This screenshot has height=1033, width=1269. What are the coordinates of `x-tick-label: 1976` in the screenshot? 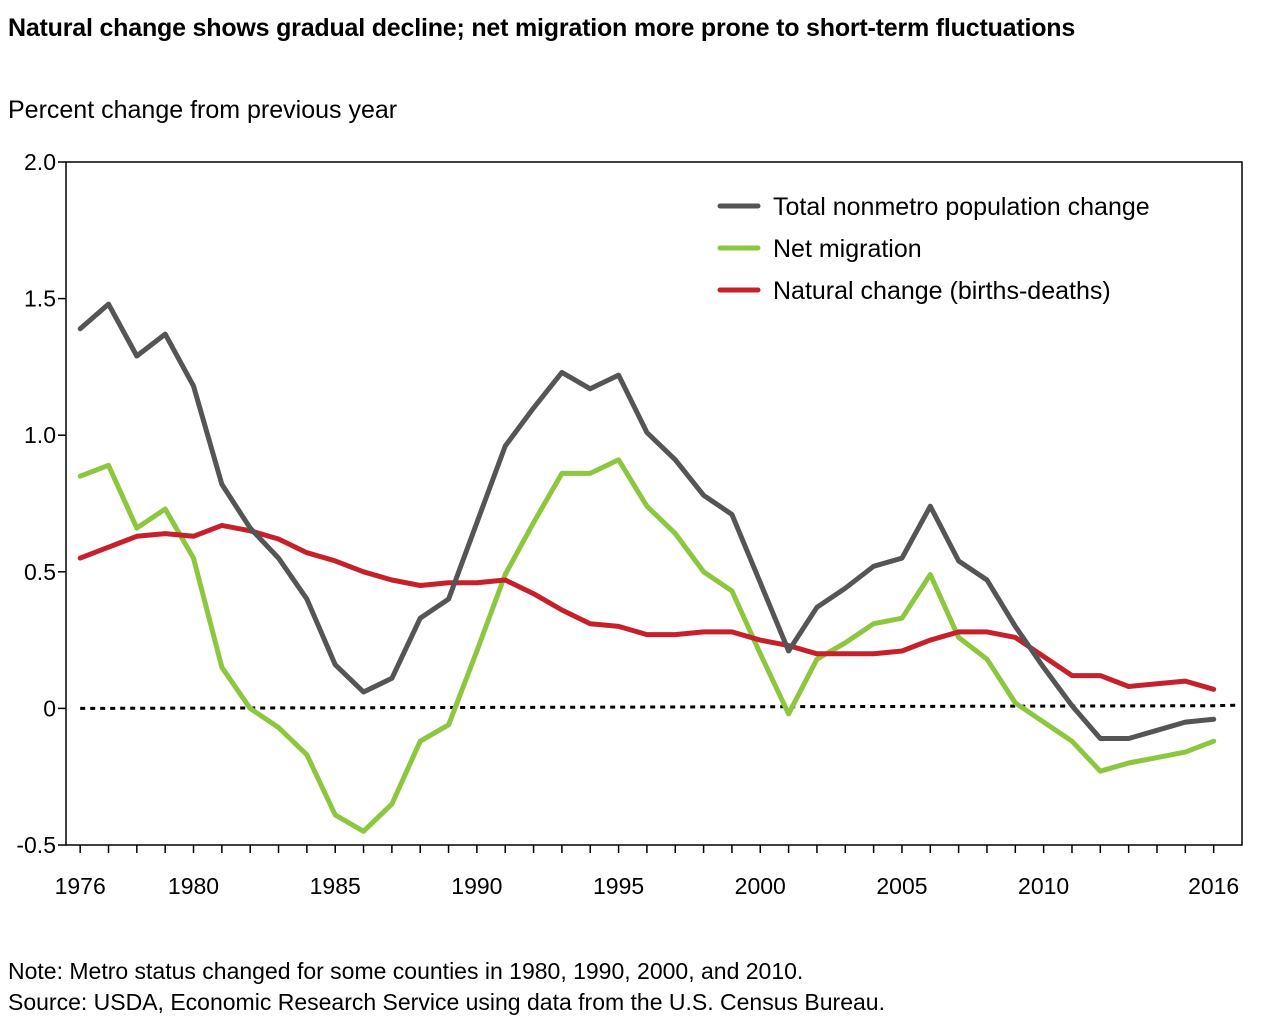 It's located at (80, 886).